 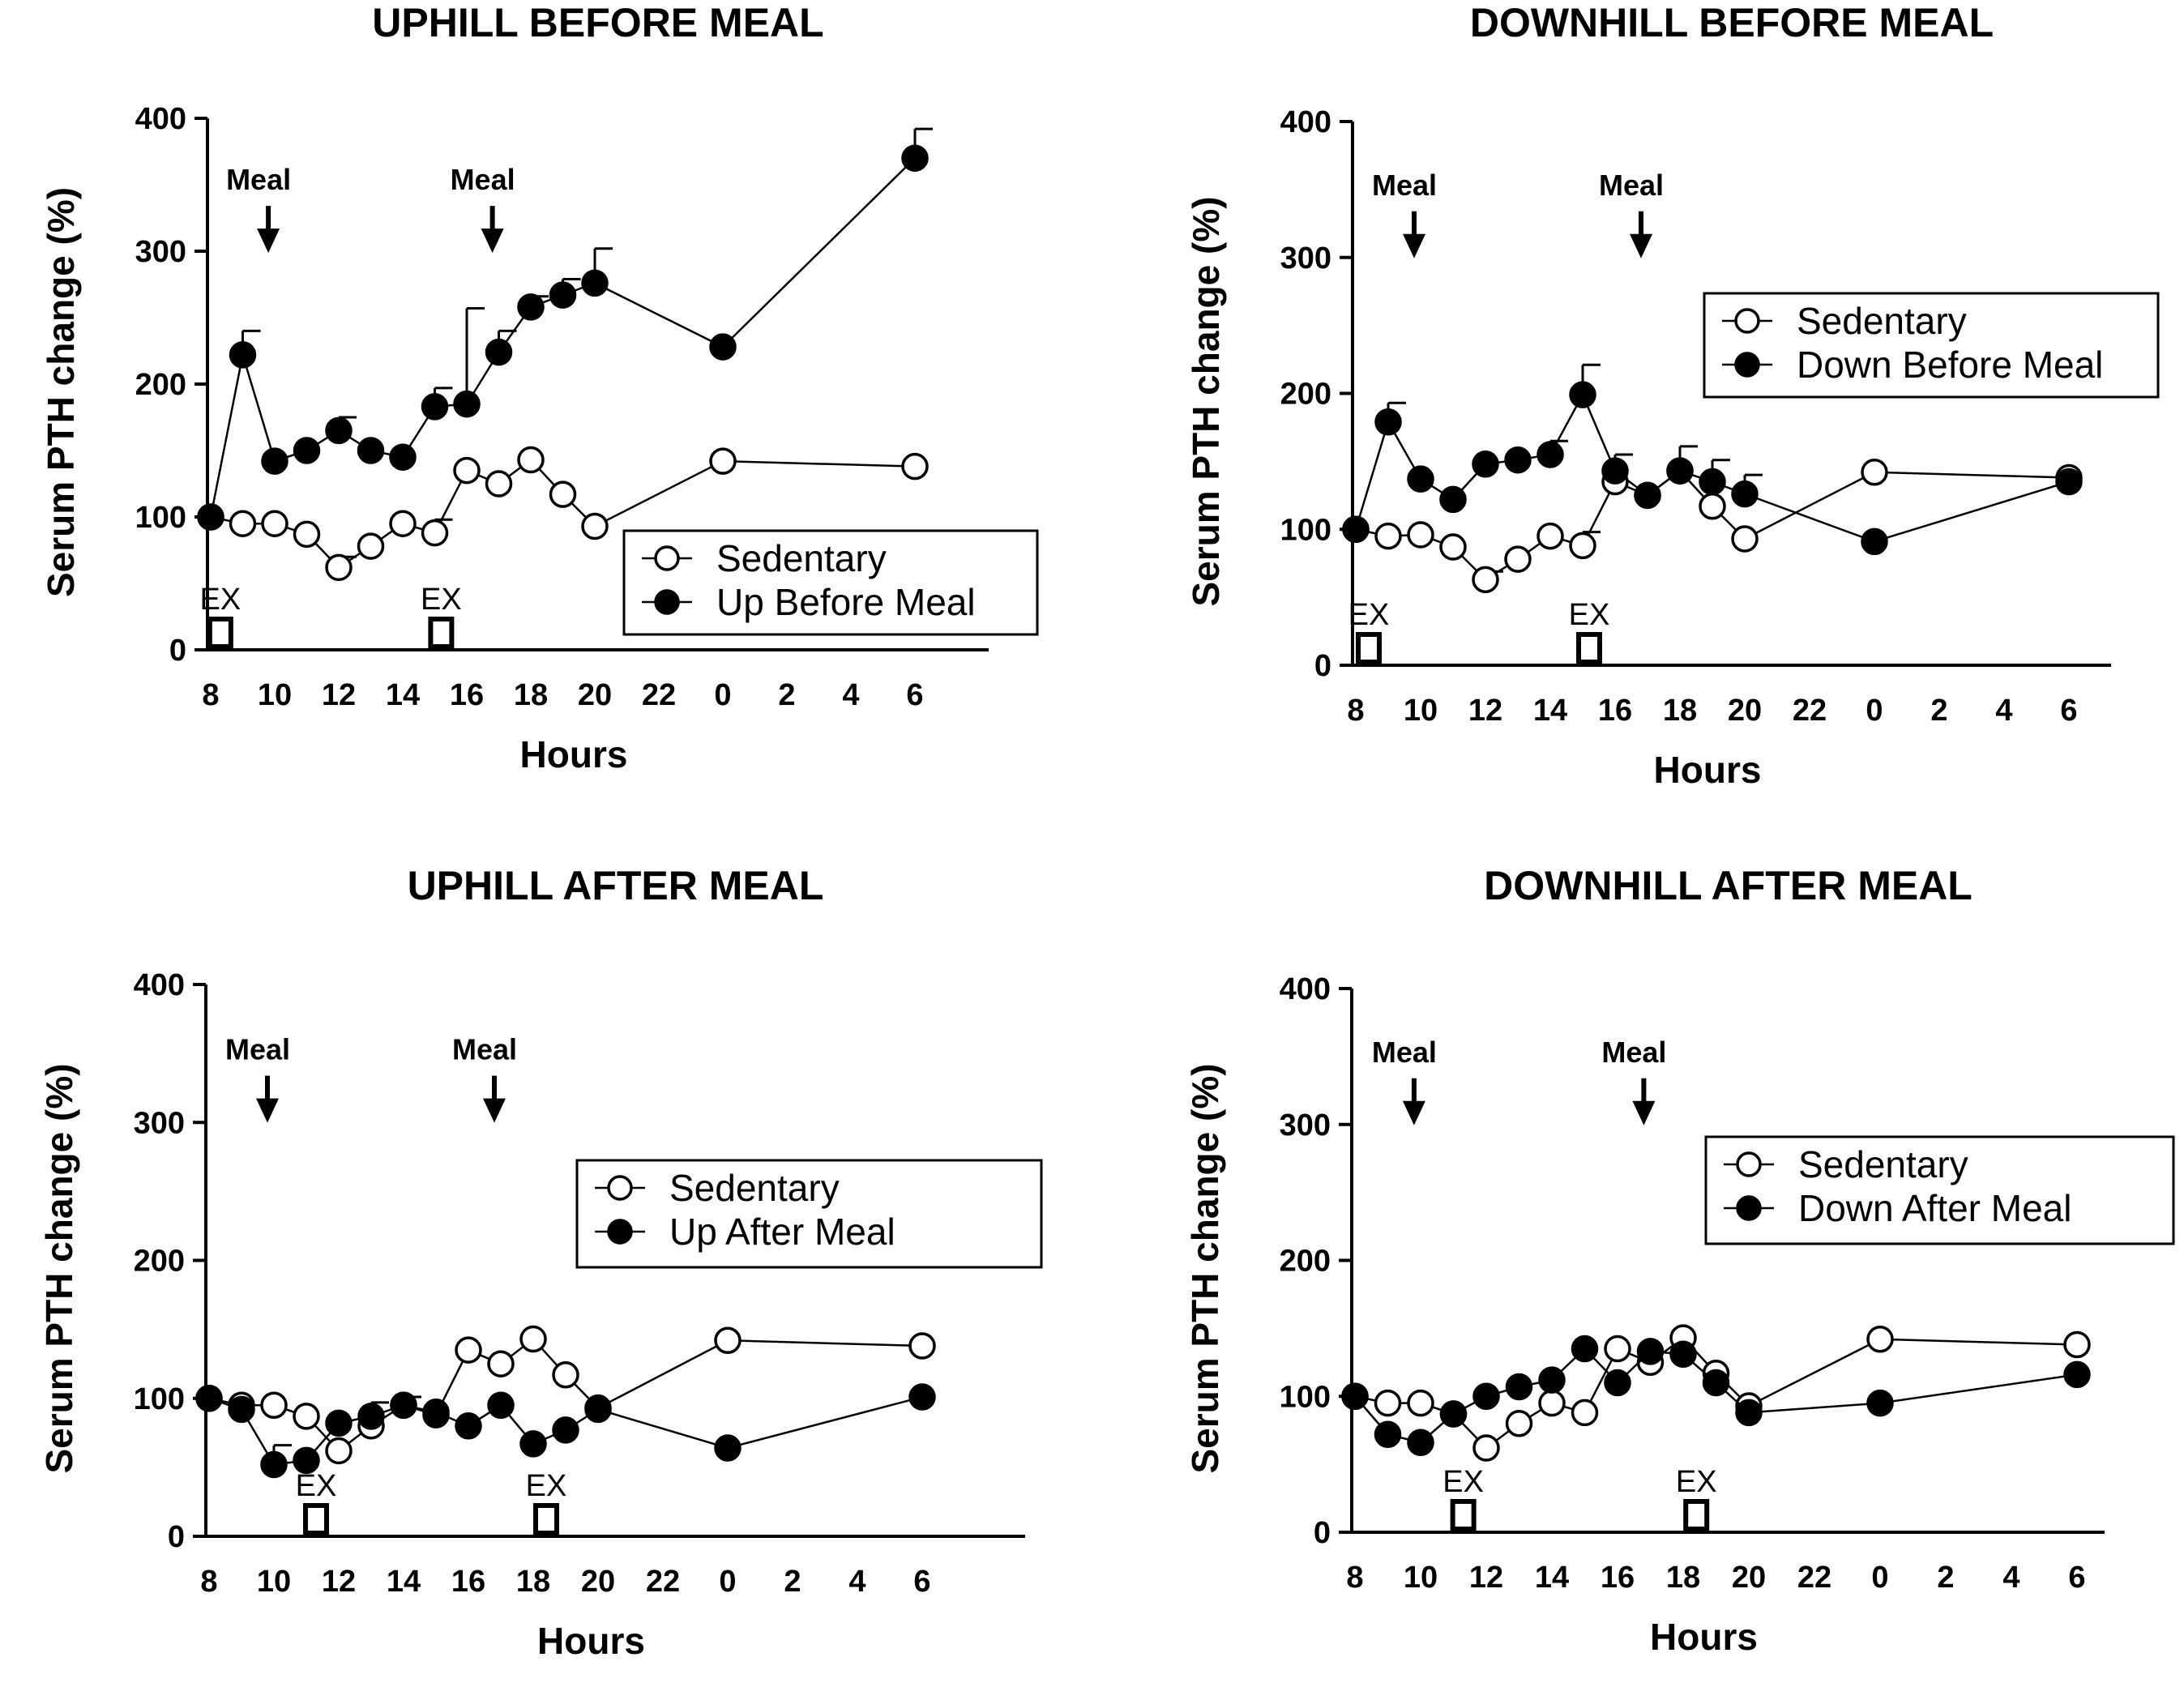 I want to click on chart-title: UPHILL AFTER MEAL, so click(x=616, y=885).